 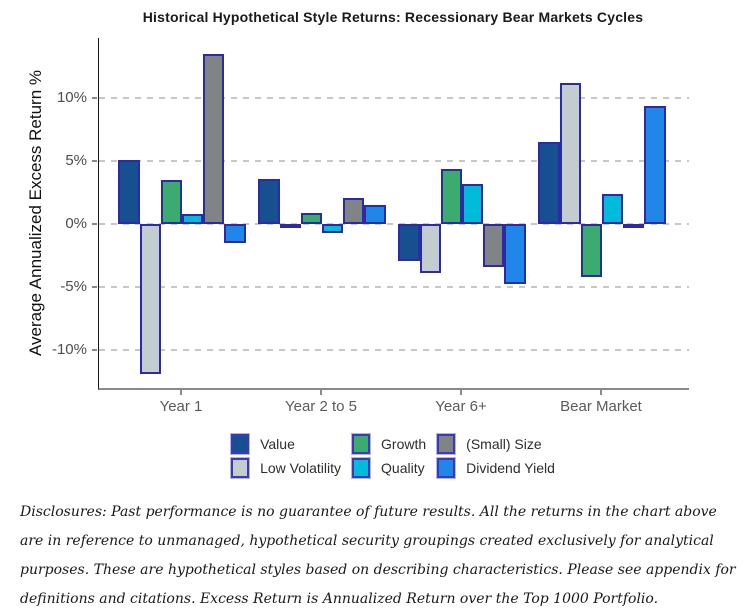 I want to click on legend-item: Low Volatility, so click(x=286, y=467).